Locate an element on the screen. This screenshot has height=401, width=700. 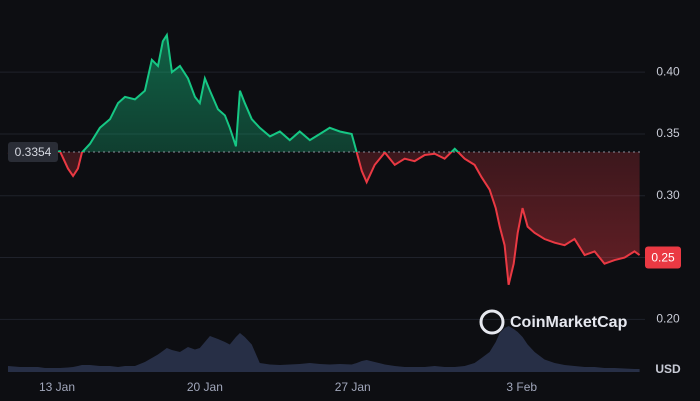
watermark: CoinMarketCap is located at coordinates (553, 322).